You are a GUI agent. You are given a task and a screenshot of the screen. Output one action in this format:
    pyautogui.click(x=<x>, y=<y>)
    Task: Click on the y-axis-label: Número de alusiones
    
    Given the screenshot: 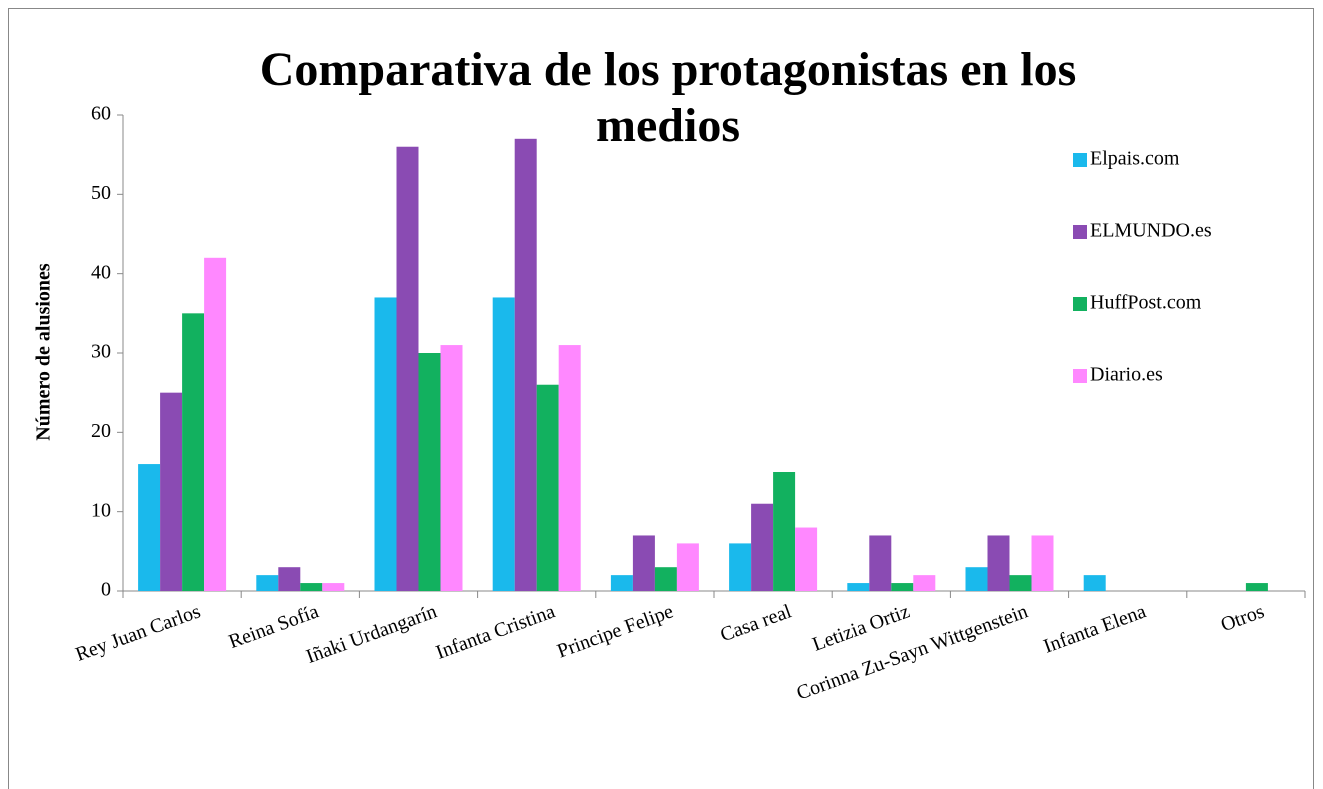 What is the action you would take?
    pyautogui.click(x=44, y=352)
    